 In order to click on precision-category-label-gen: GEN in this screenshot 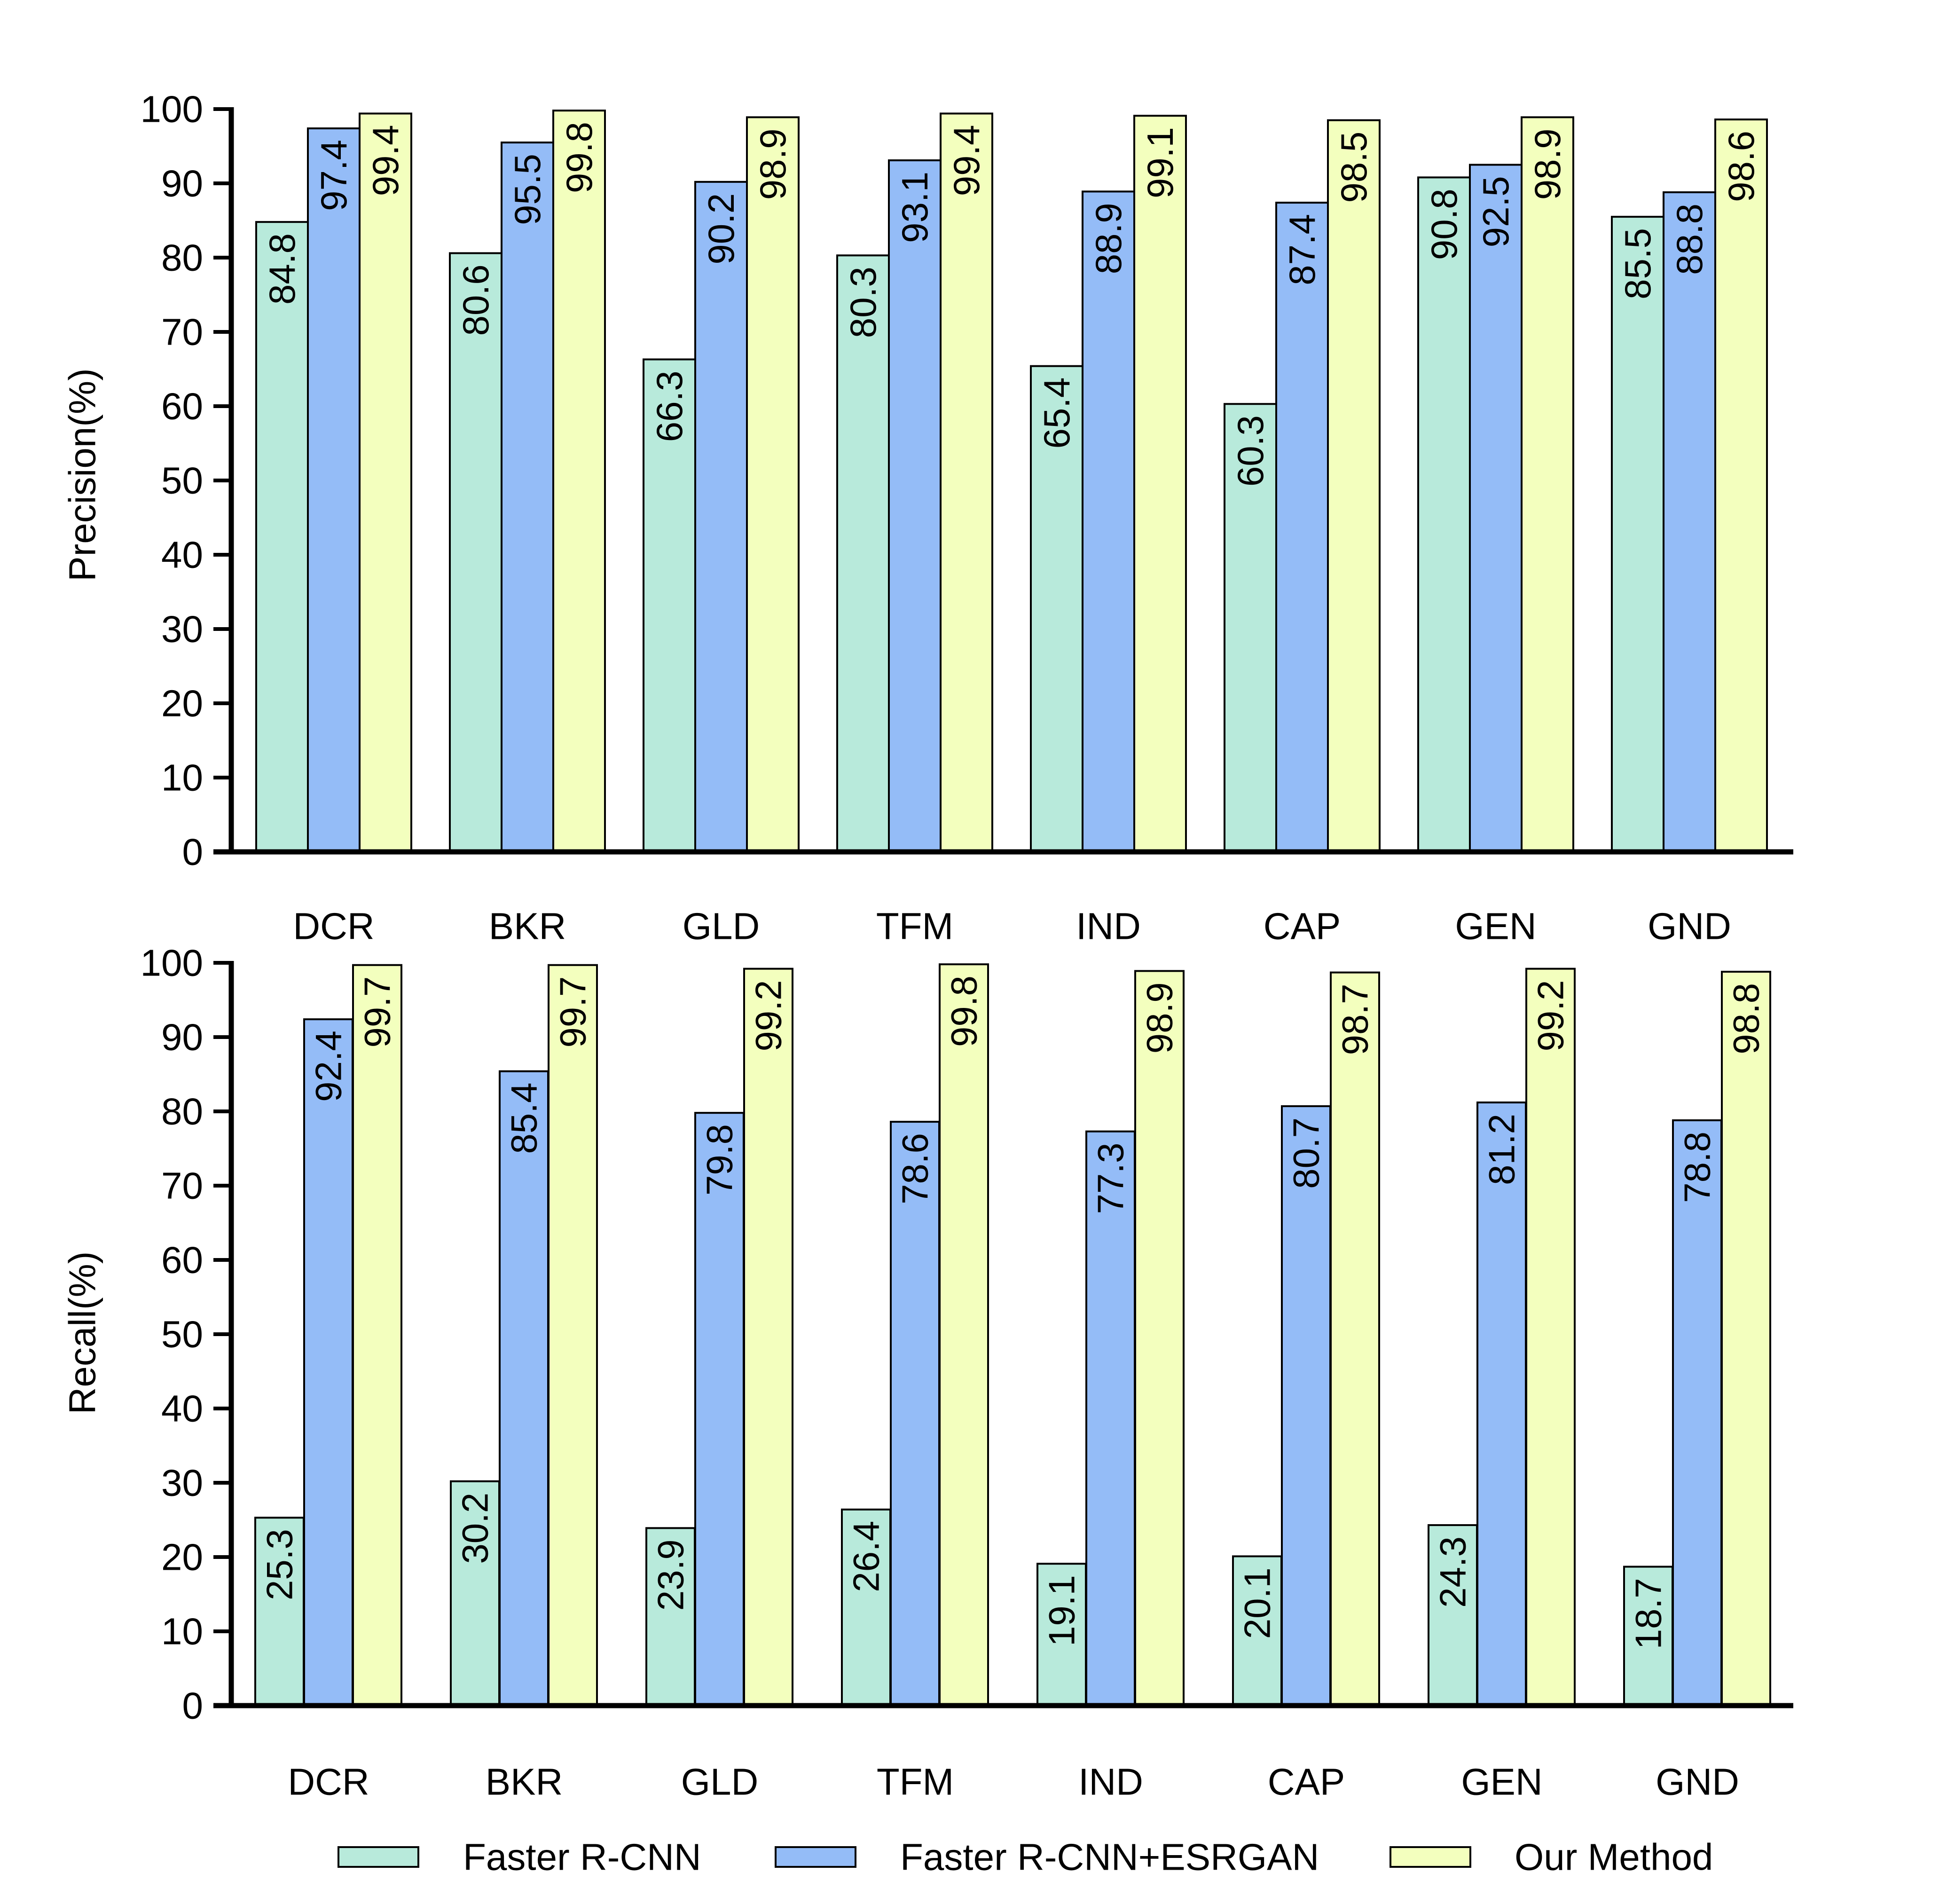, I will do `click(1495, 926)`.